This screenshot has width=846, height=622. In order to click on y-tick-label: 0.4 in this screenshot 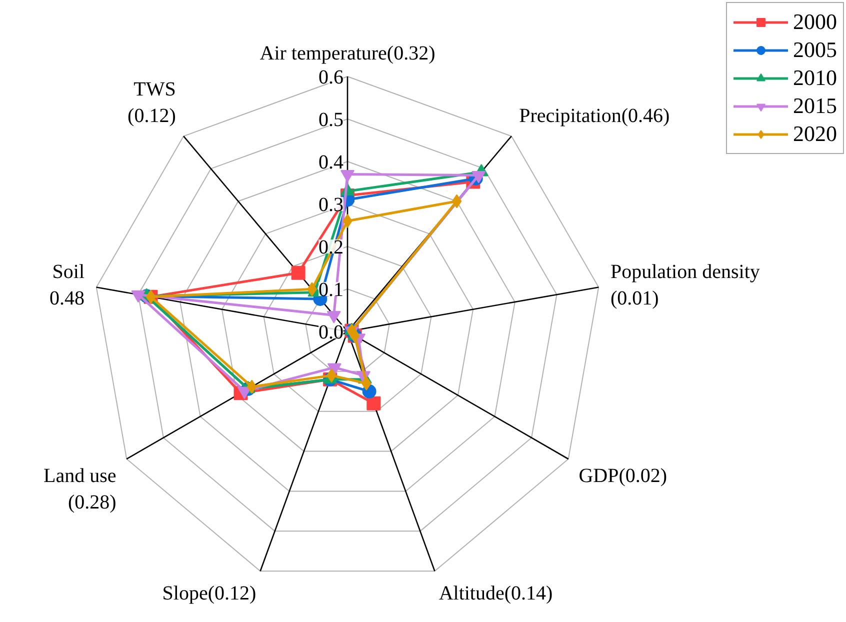, I will do `click(331, 163)`.